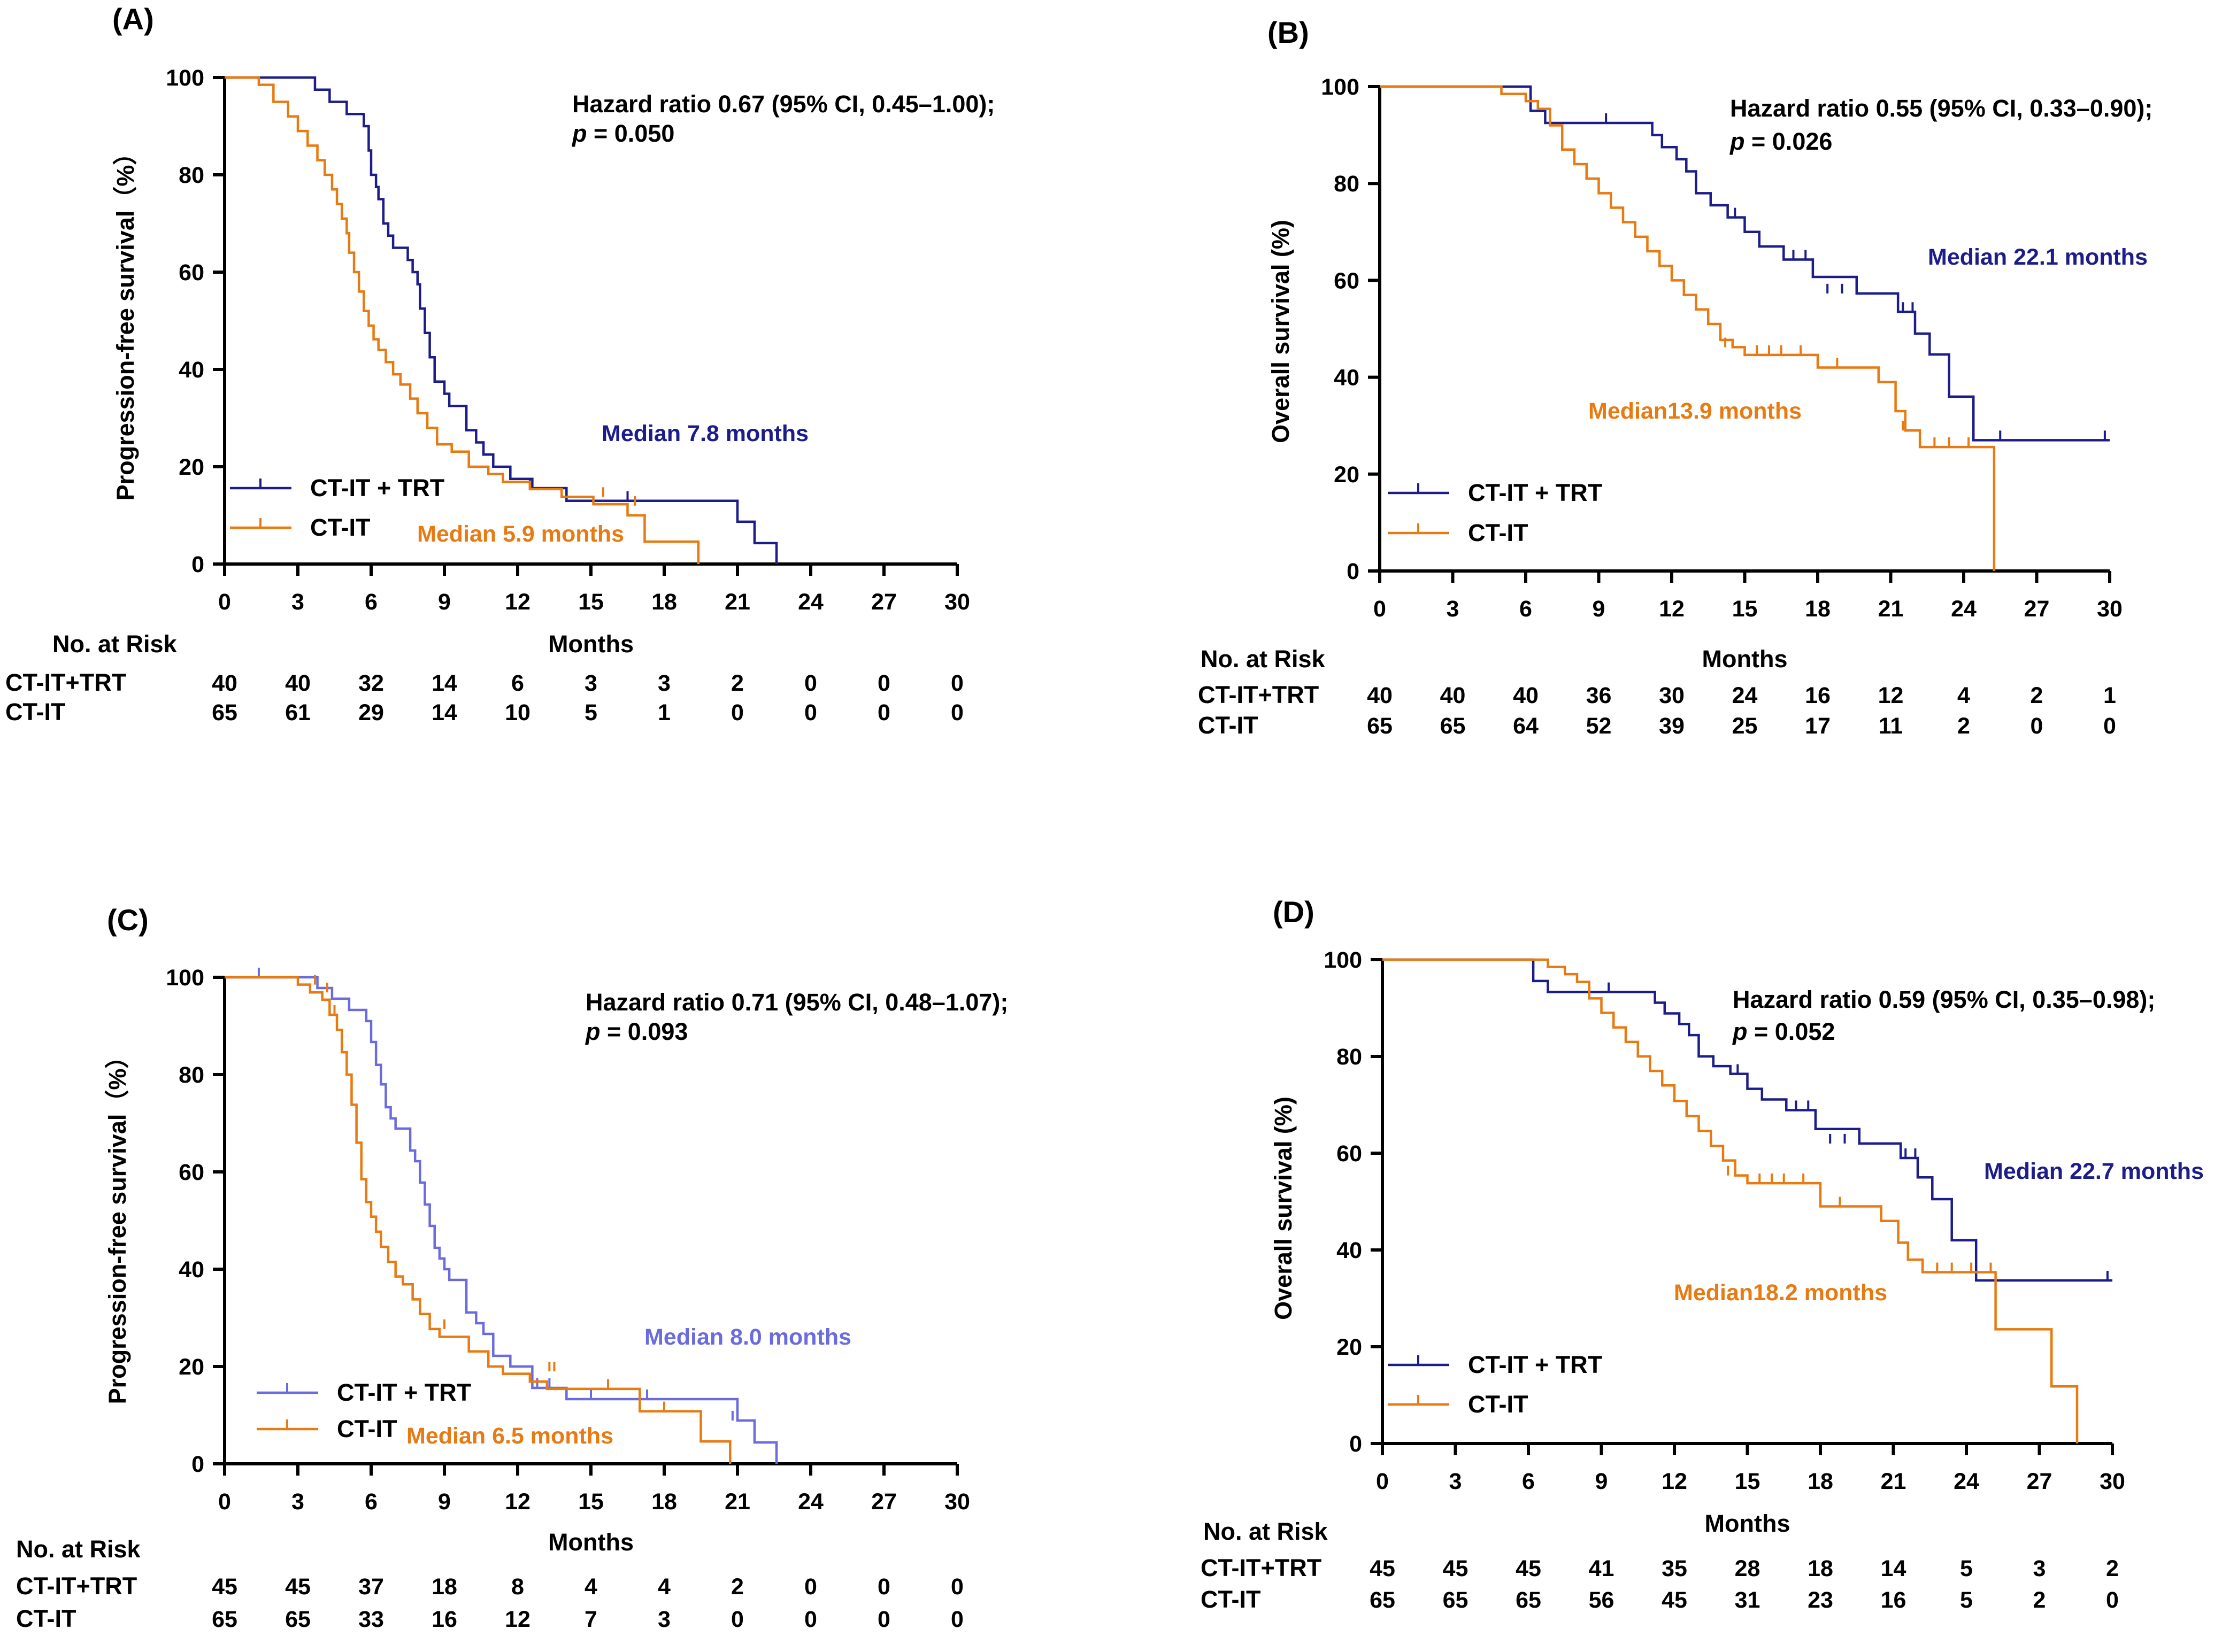 This screenshot has height=1652, width=2222. What do you see at coordinates (191, 467) in the screenshot?
I see `y-tick-label: 20` at bounding box center [191, 467].